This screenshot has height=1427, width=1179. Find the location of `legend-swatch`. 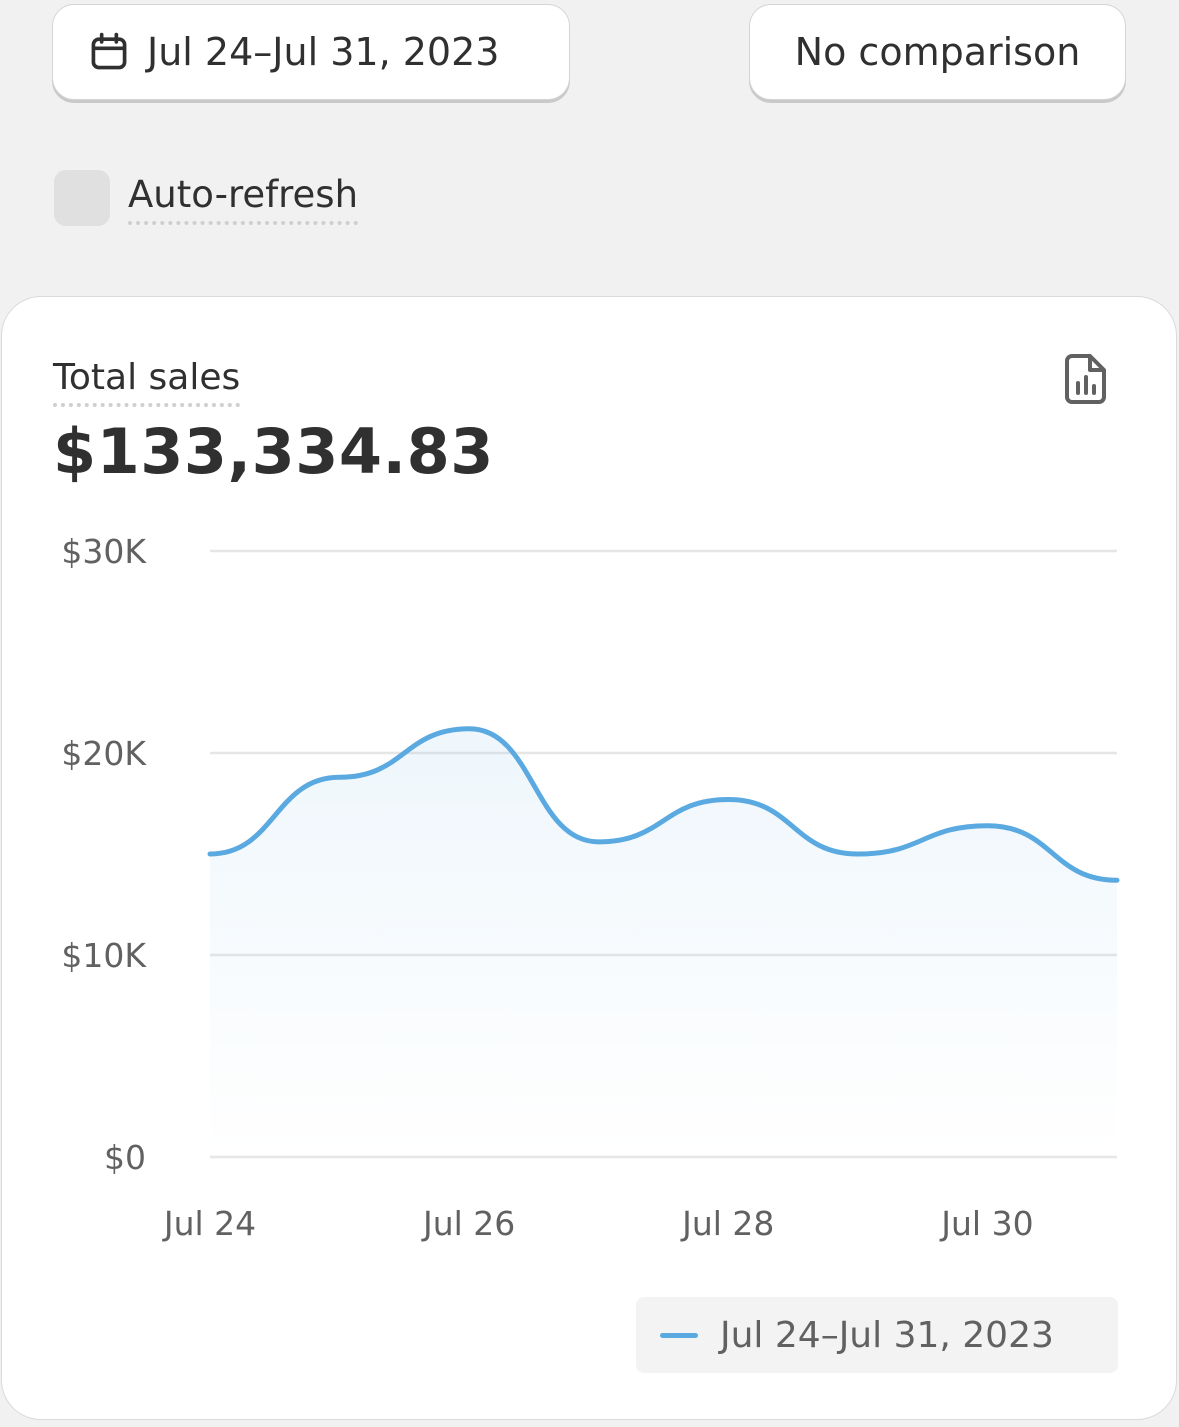

legend-swatch is located at coordinates (679, 1335).